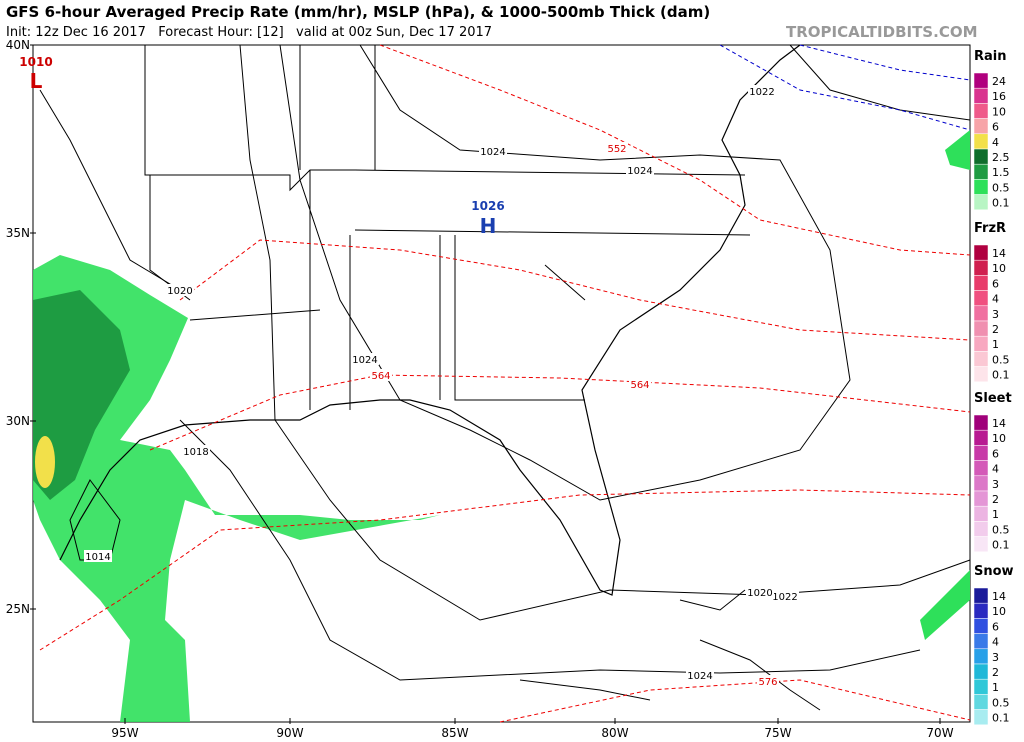 The width and height of the screenshot is (1024, 742). Describe the element at coordinates (18, 45) in the screenshot. I see `lat-label: 40N` at that location.